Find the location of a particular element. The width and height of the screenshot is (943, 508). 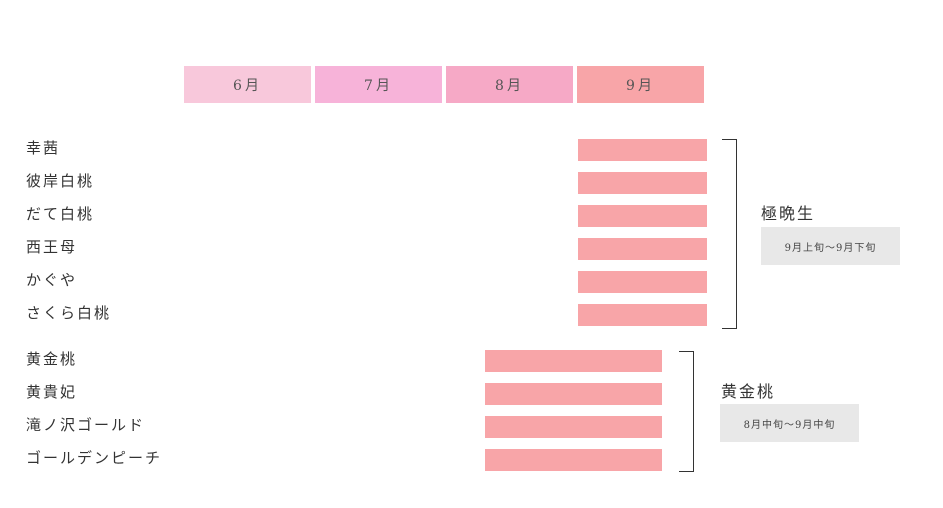

variety-label: ゴールデンピーチ is located at coordinates (94, 458).